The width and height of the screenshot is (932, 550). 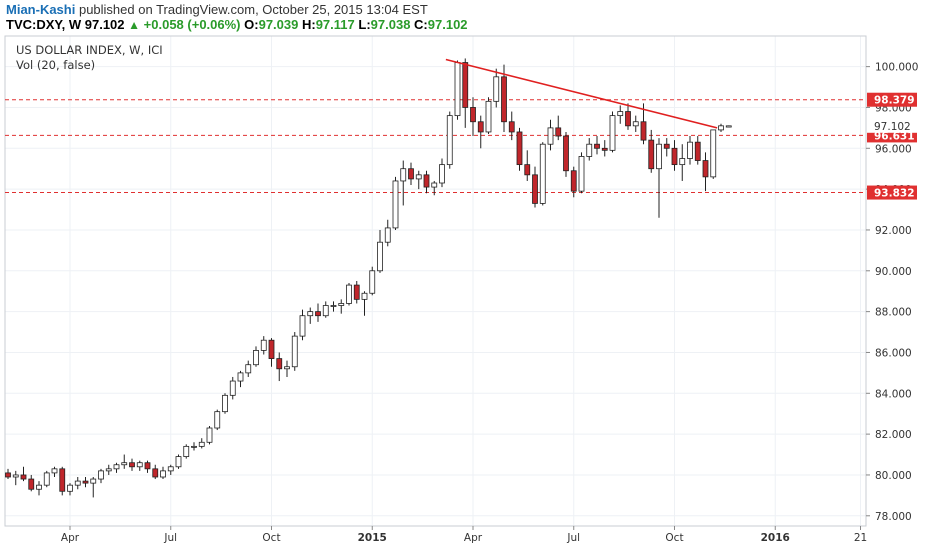 I want to click on last-price: 97.102, so click(x=104, y=24).